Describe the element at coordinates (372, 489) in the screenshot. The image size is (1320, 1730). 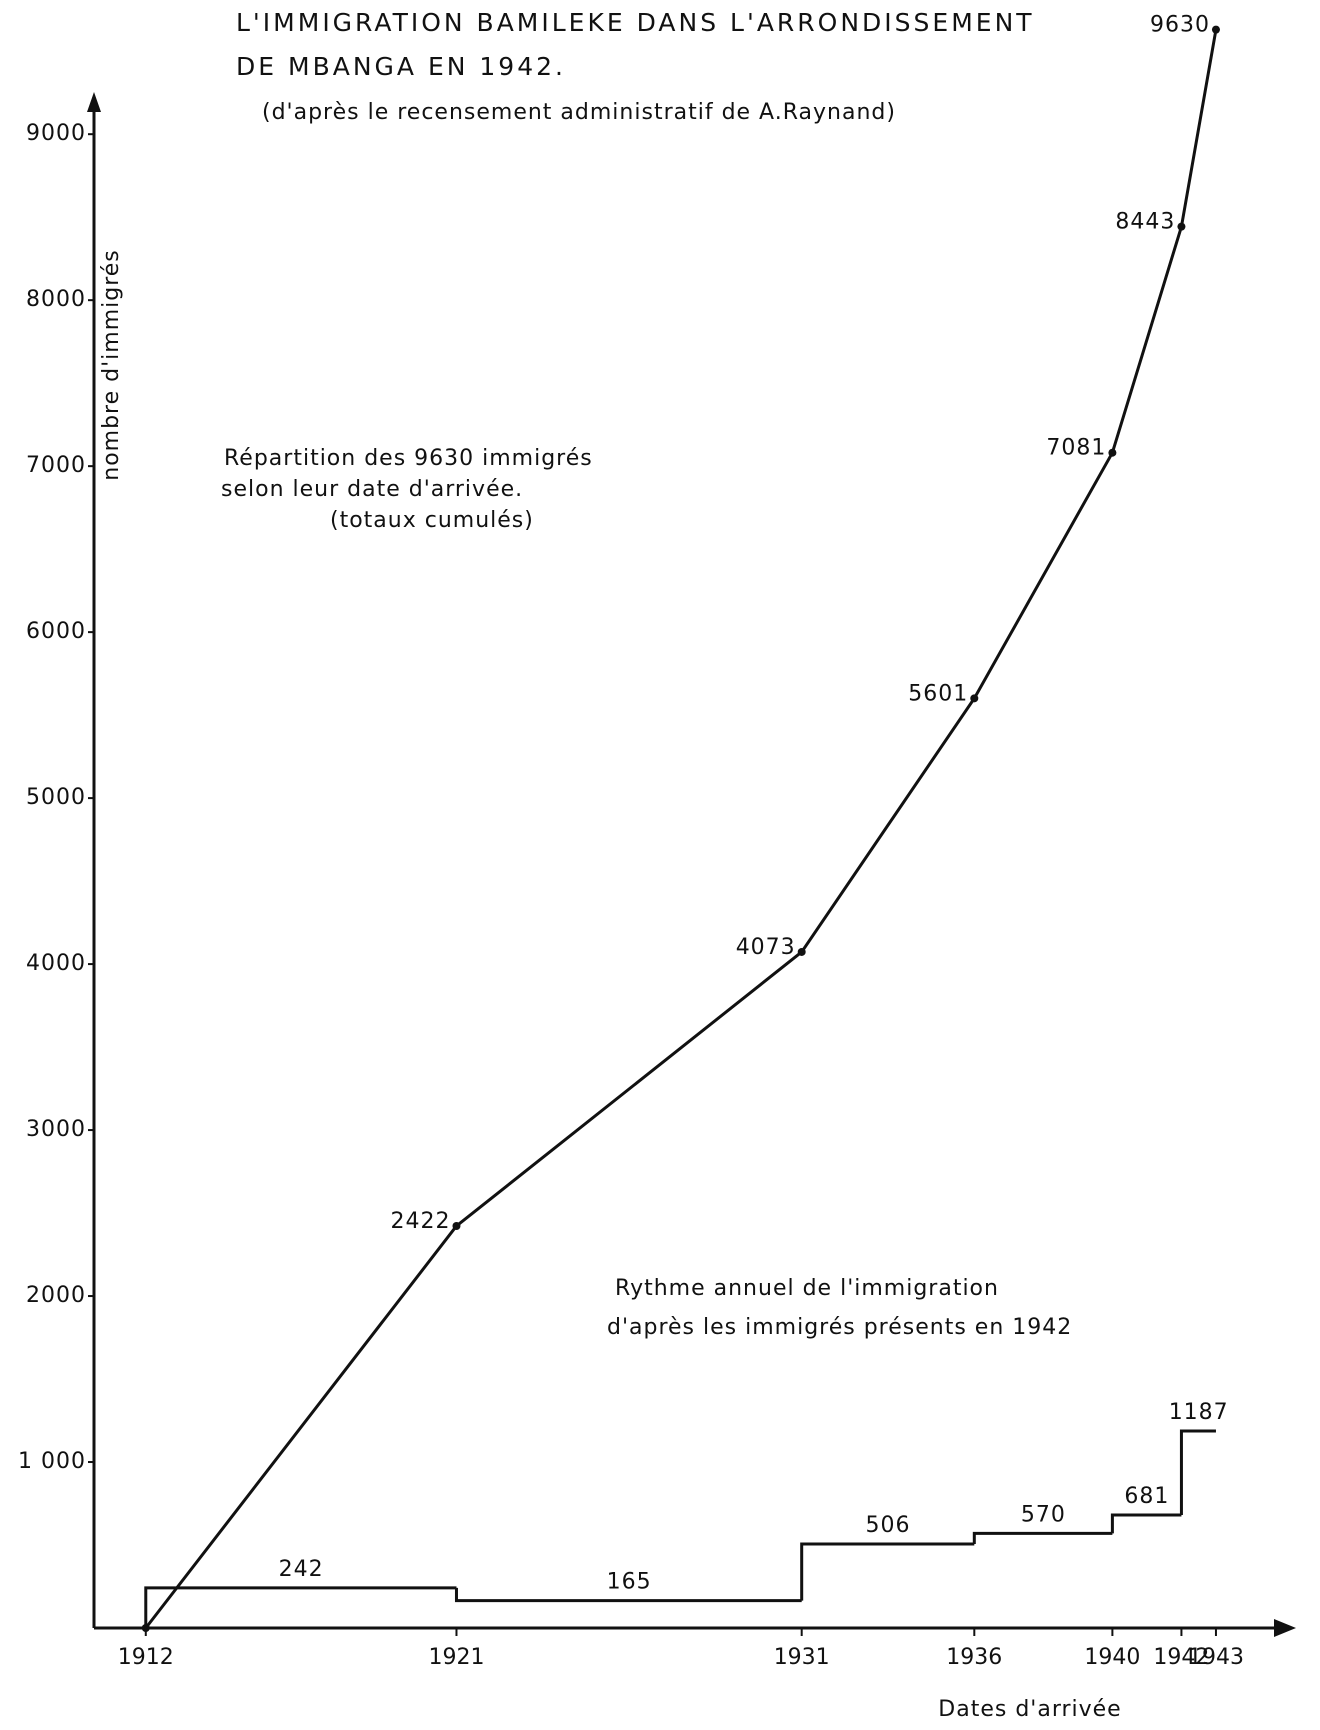
I see `annotation: selon leur date d'arrivée.` at that location.